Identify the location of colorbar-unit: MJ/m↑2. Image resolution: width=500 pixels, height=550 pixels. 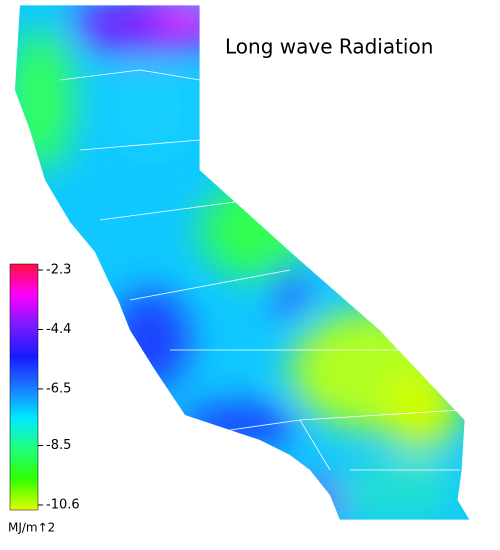
(31, 528).